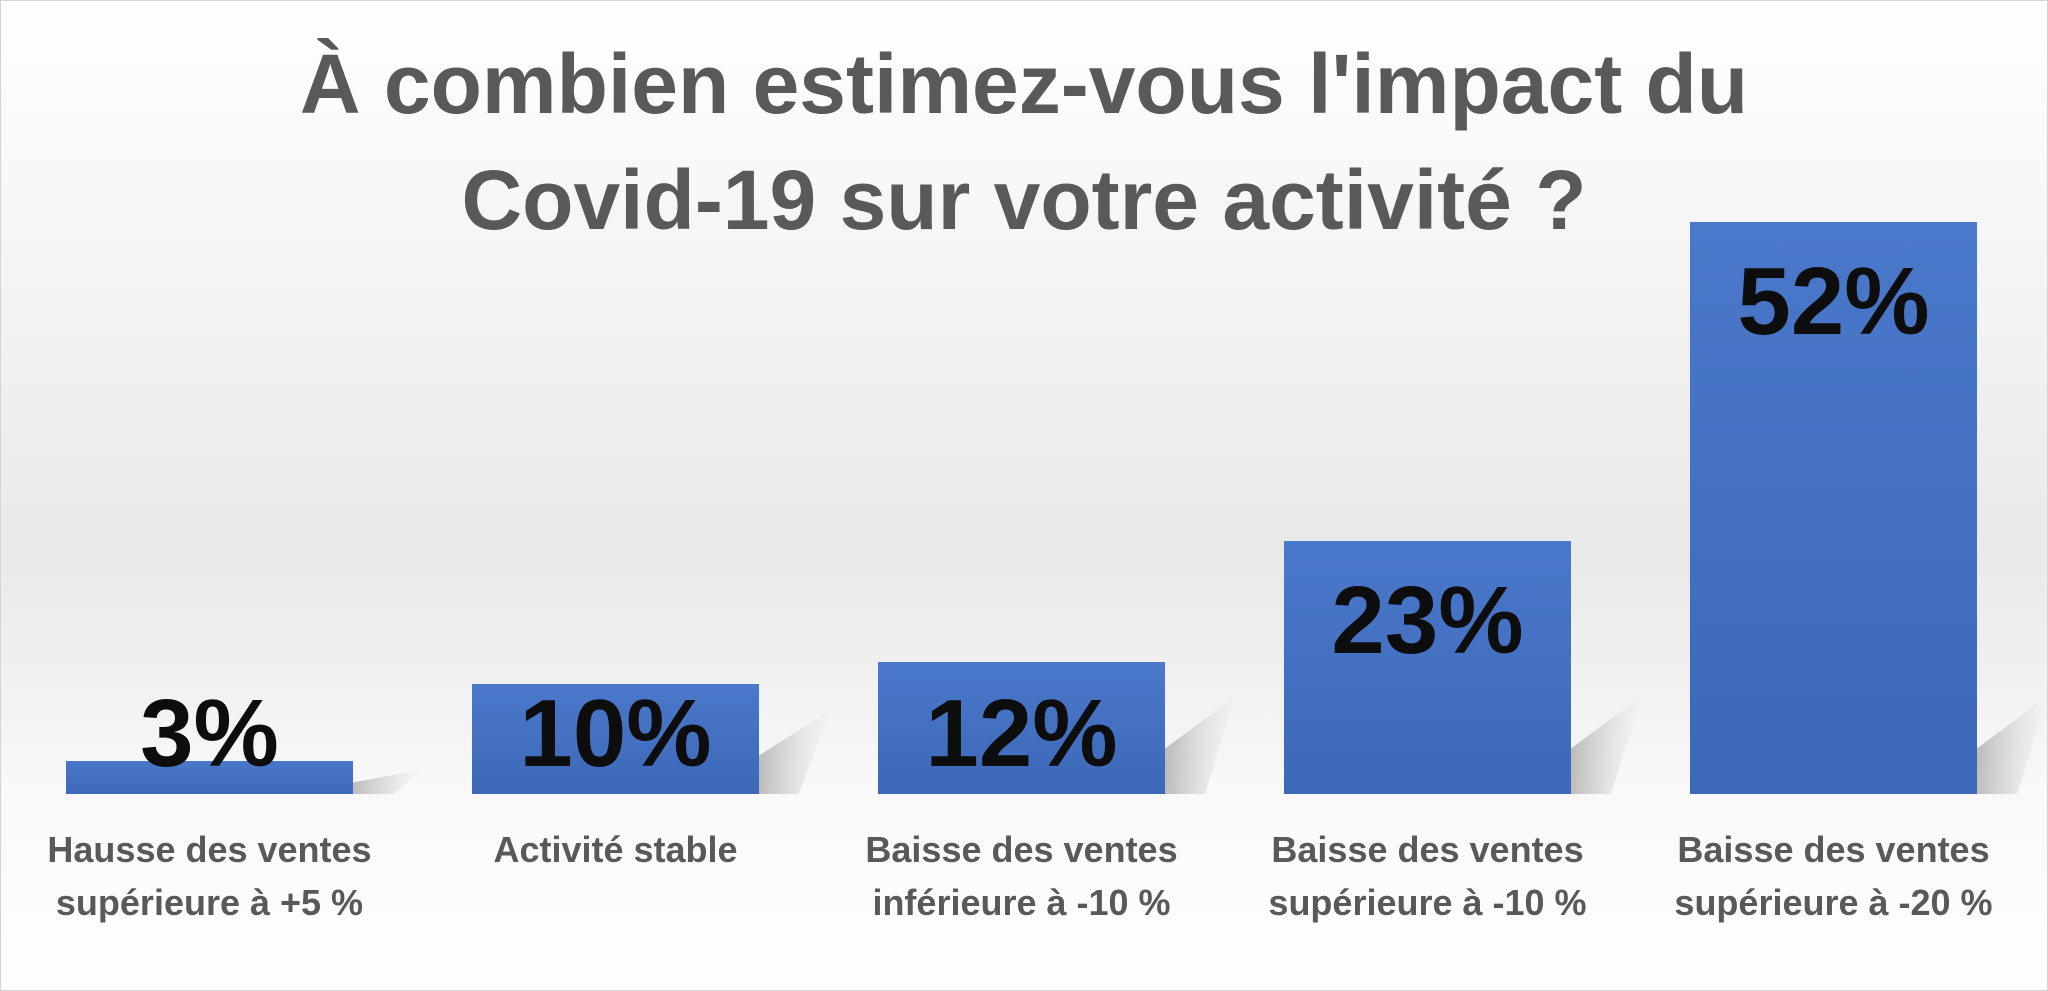 This screenshot has height=991, width=2048. What do you see at coordinates (1427, 849) in the screenshot?
I see `category-label-3-0: Baisse des ventes` at bounding box center [1427, 849].